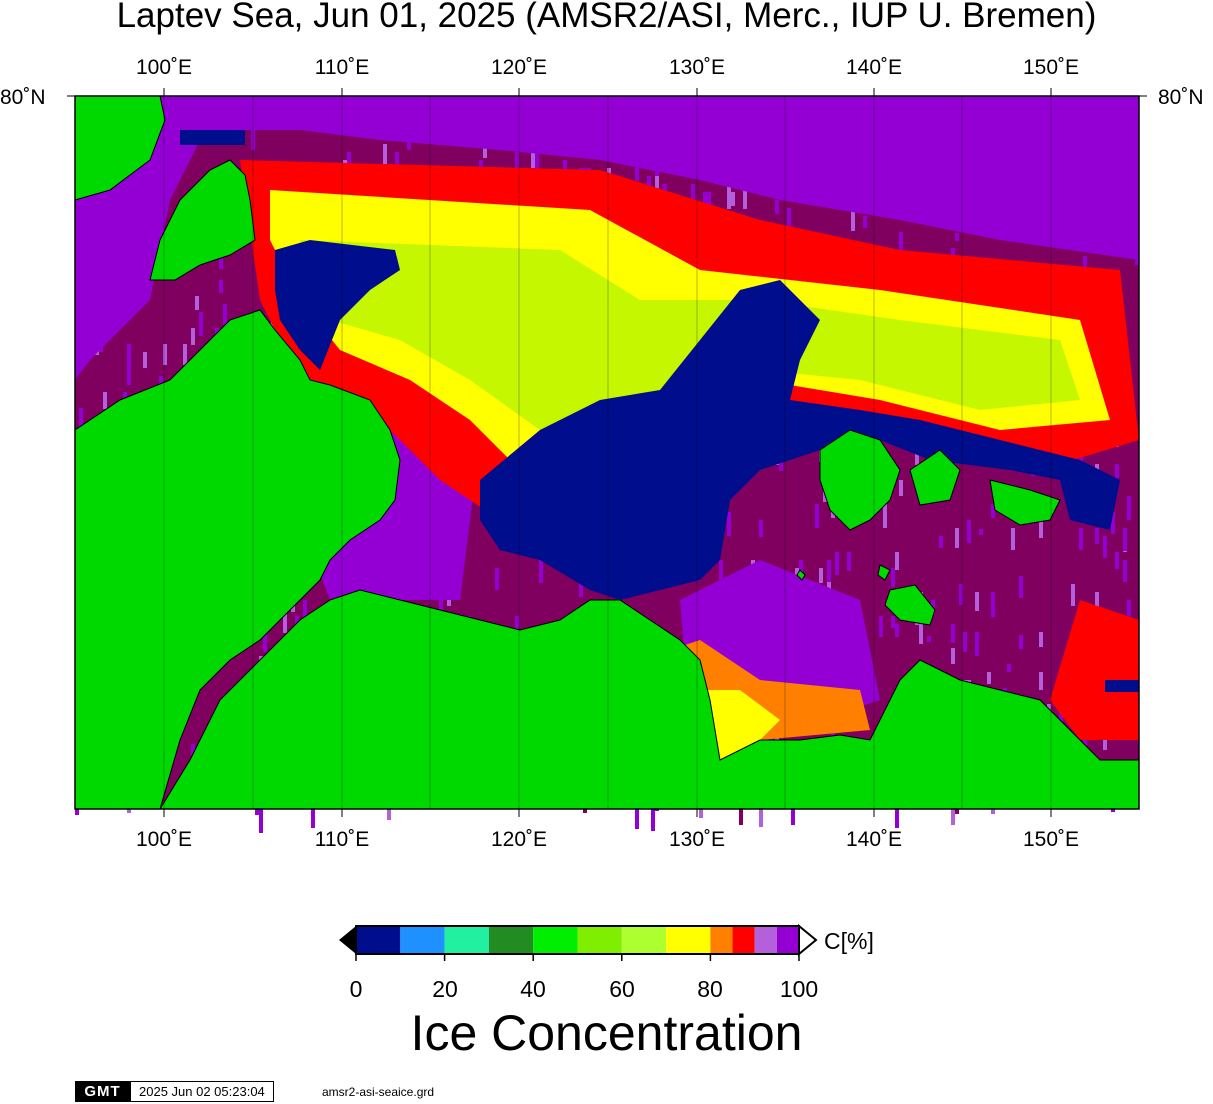 The image size is (1213, 1104). I want to click on colorbar-under-triangle, so click(347, 940).